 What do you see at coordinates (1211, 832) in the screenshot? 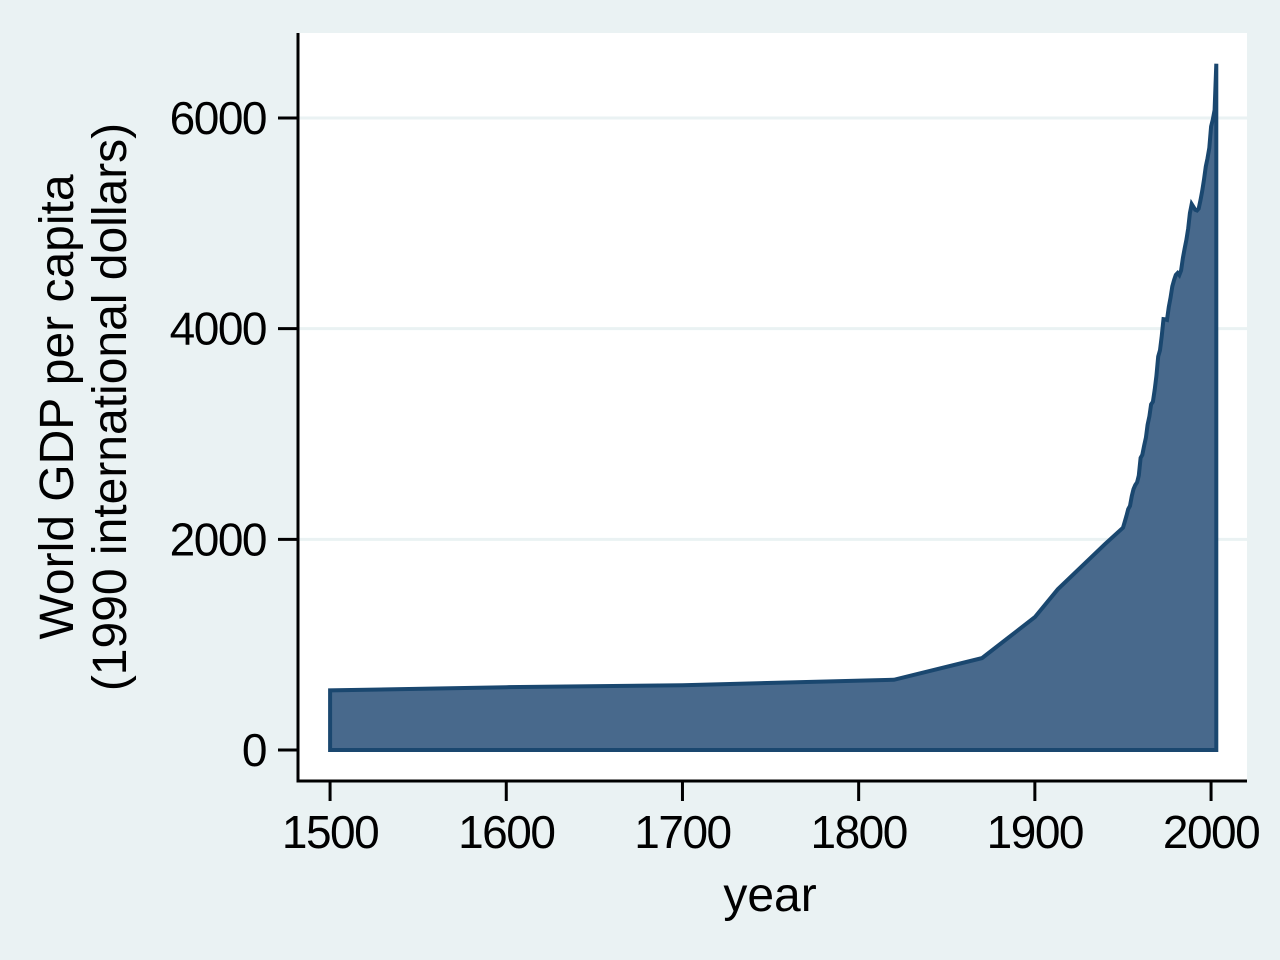
I see `x-tick-label: 2000` at bounding box center [1211, 832].